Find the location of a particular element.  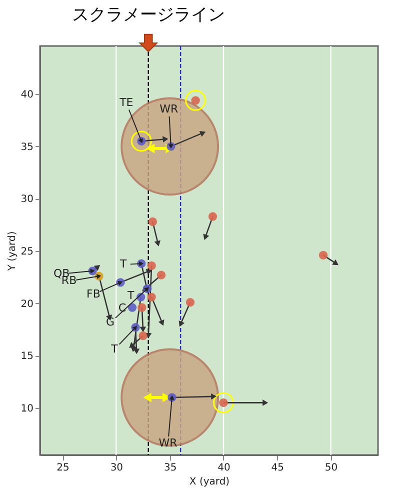

annotation: TE is located at coordinates (126, 103).